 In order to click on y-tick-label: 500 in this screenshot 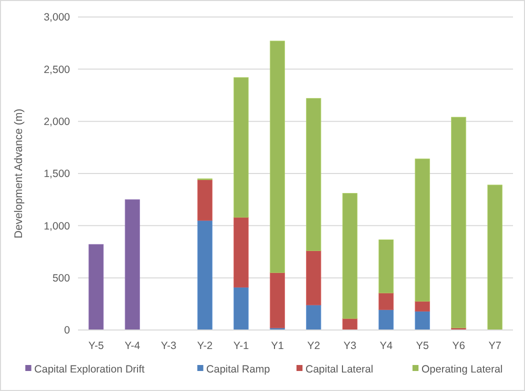, I will do `click(61, 278)`.